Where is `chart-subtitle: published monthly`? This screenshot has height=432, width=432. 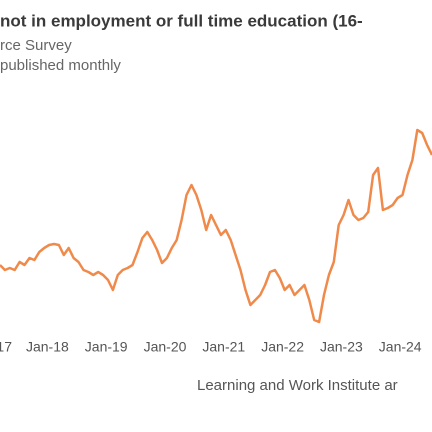 chart-subtitle: published monthly is located at coordinates (60, 65).